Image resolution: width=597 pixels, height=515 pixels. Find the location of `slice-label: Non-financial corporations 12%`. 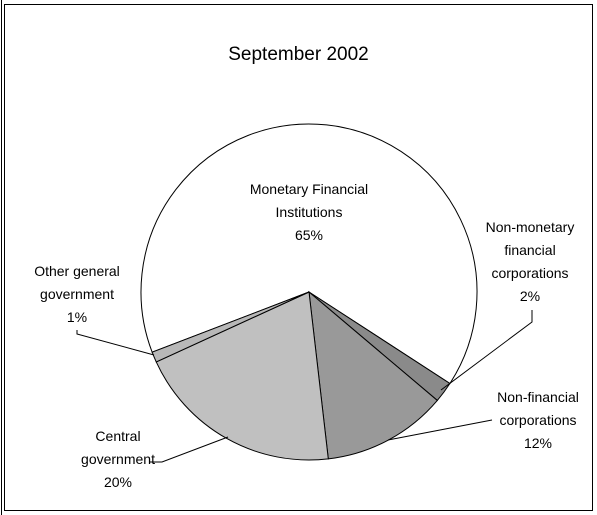

slice-label: Non-financial corporations 12% is located at coordinates (538, 420).